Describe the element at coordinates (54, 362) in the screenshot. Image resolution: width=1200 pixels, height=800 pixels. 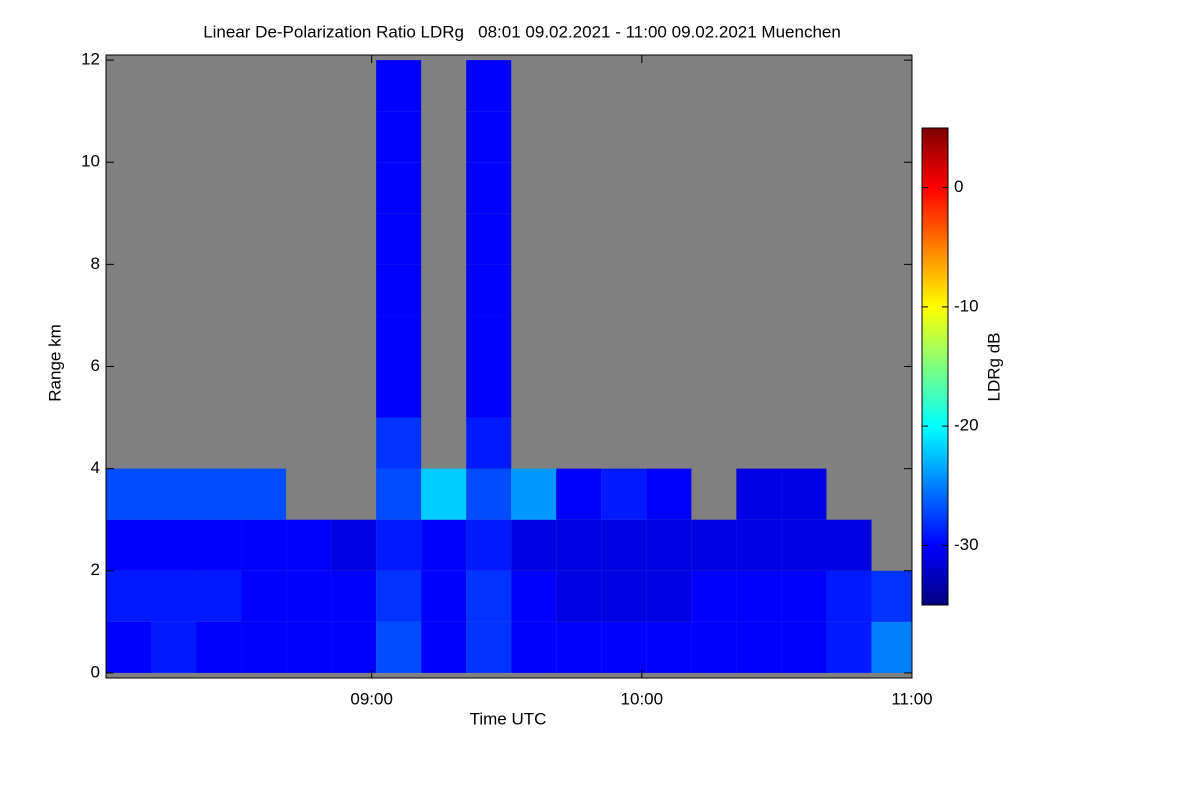
I see `y-axis-label: Range km` at that location.